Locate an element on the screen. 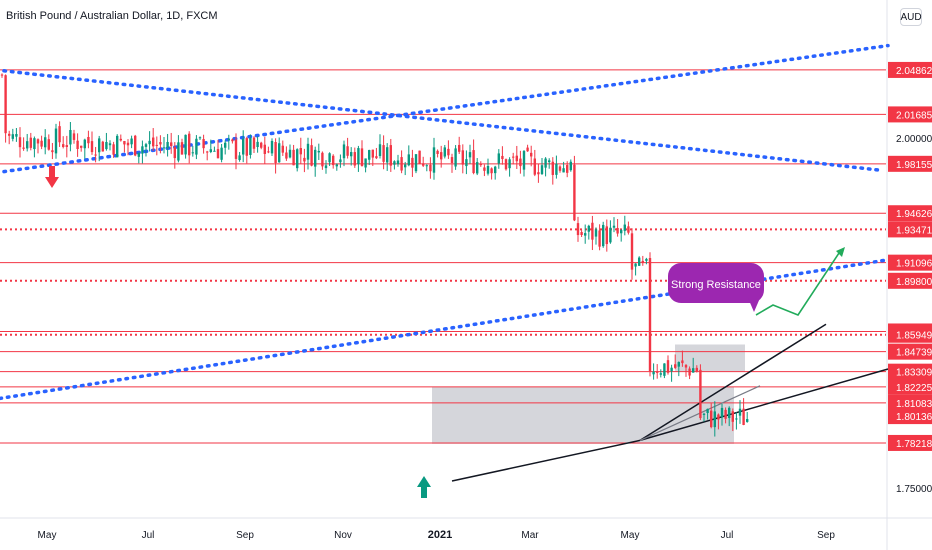 The image size is (932, 550). time-axis: May Jul Sep Nov 2021 Mar May Jul Sep is located at coordinates (437, 535).